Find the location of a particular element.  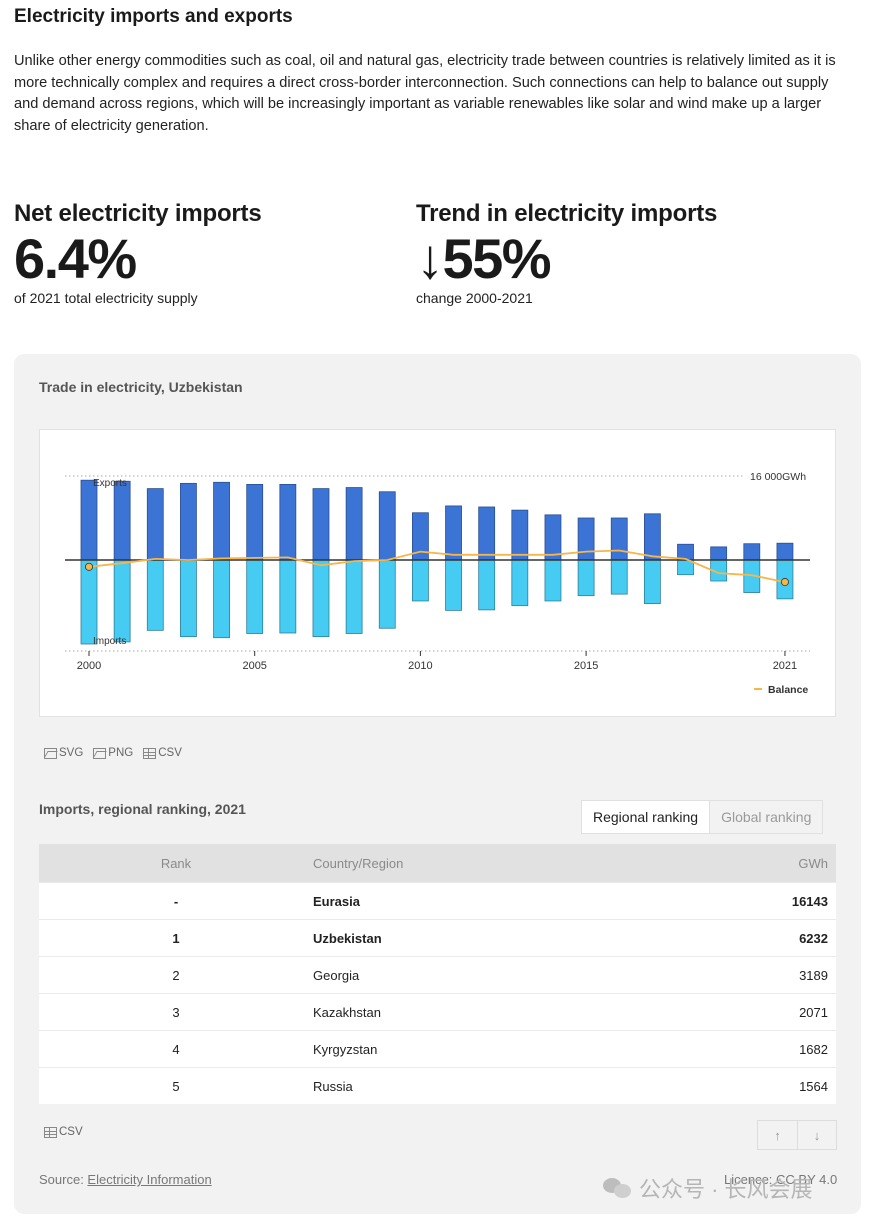

column-header-gwh: GWh is located at coordinates (813, 863).